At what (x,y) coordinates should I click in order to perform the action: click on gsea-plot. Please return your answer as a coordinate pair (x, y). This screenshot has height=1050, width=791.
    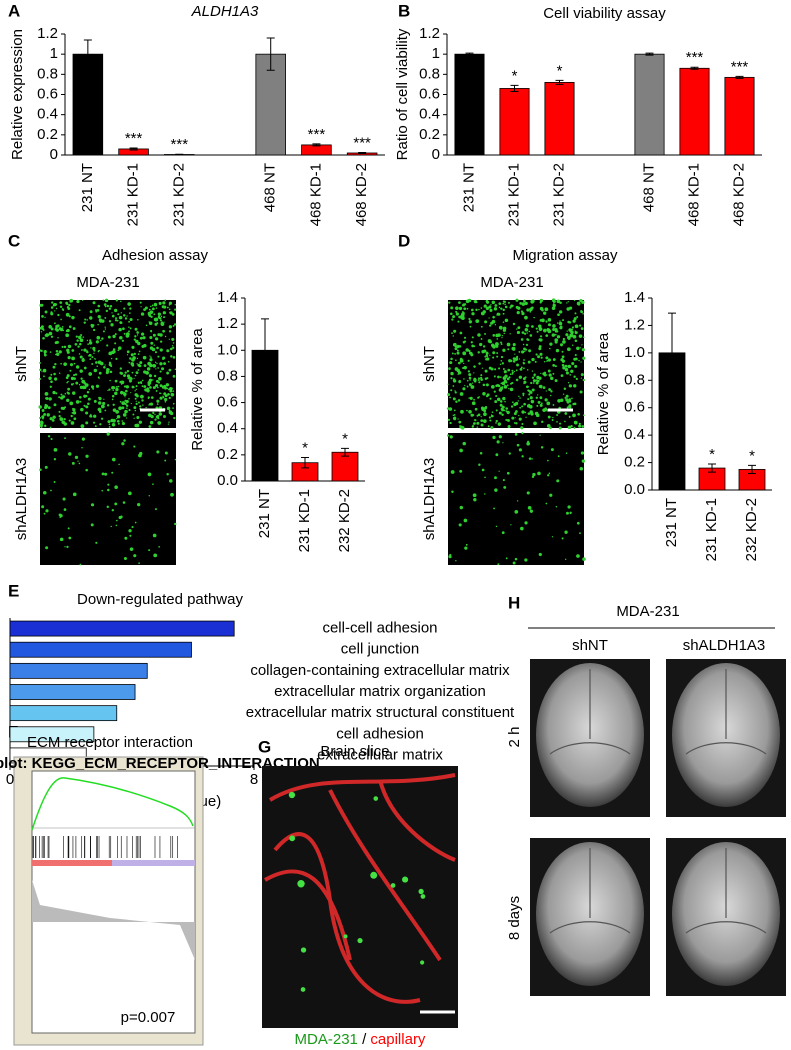
    Looking at the image, I should click on (113, 902).